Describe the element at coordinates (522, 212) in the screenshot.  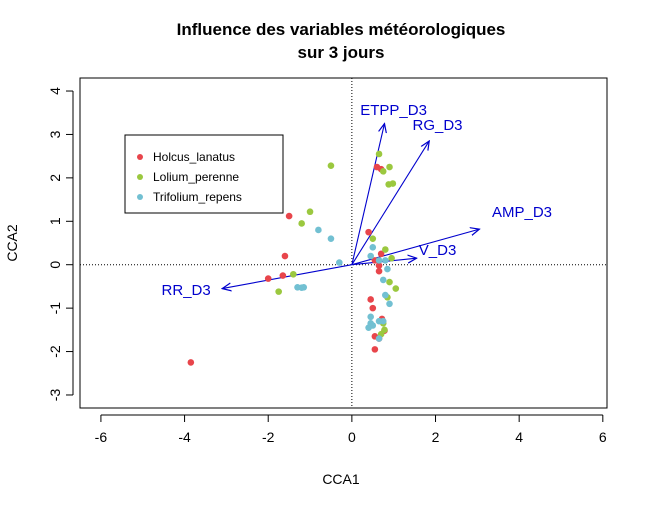
I see `arrow-label: AMP_D3` at that location.